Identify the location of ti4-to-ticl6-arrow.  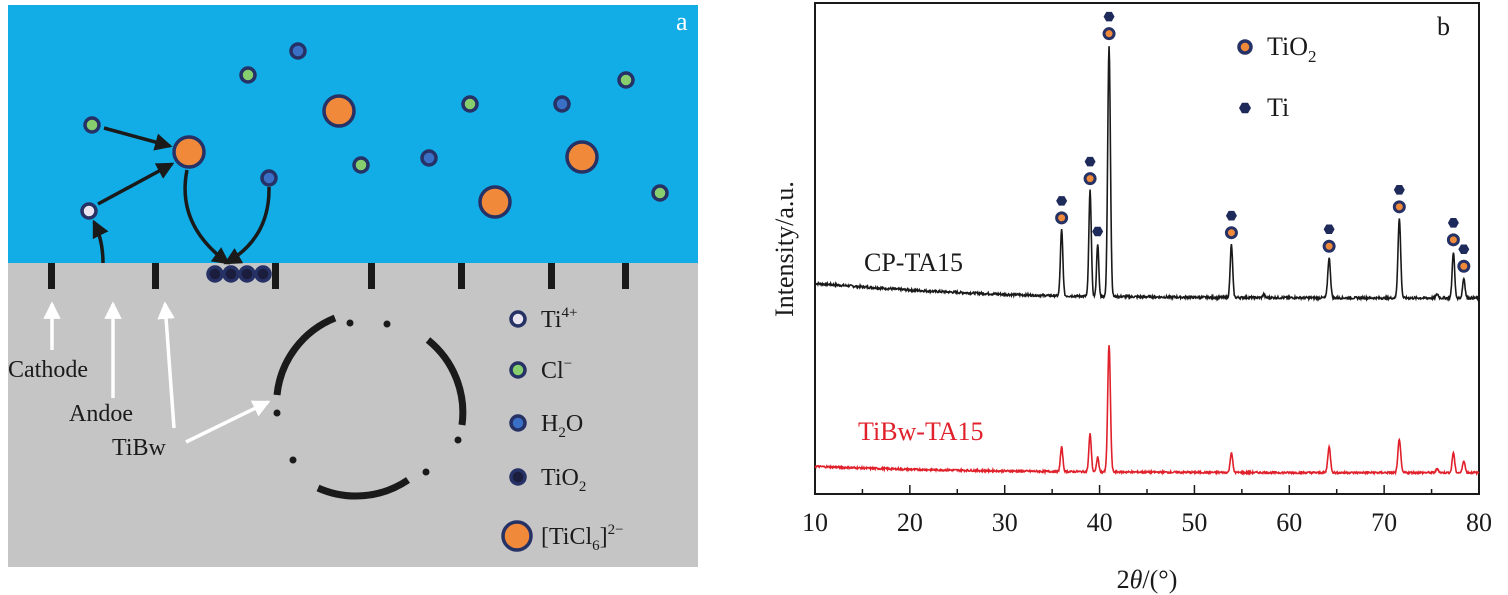
(136, 184).